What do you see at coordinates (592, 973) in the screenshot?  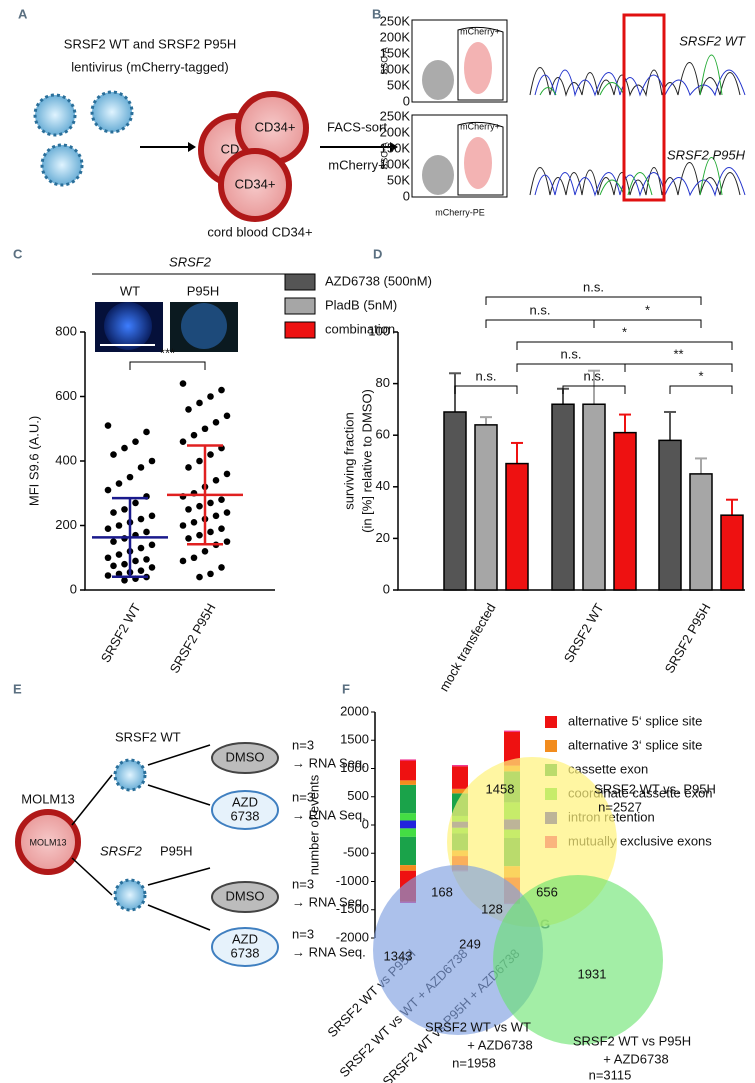 I see `venn-count: 1931` at bounding box center [592, 973].